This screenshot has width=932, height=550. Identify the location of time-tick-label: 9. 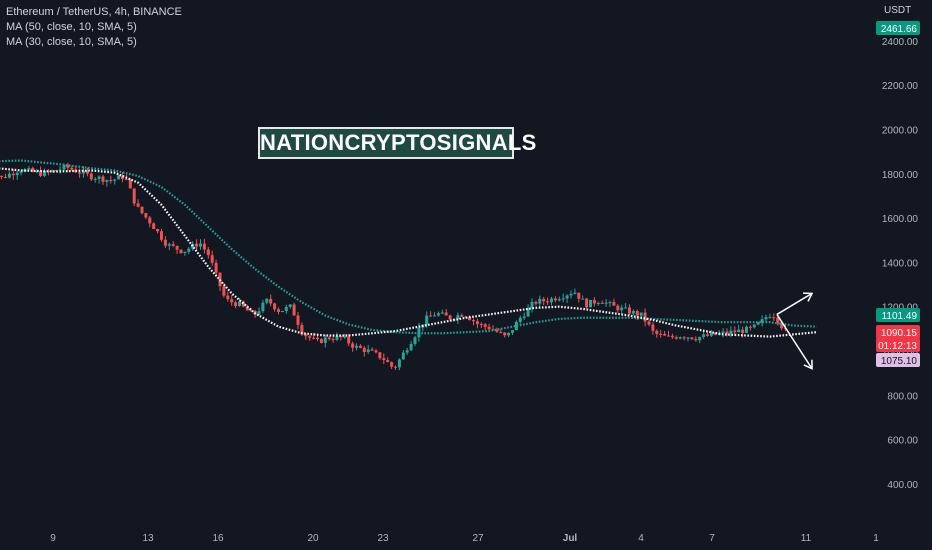
(53, 538).